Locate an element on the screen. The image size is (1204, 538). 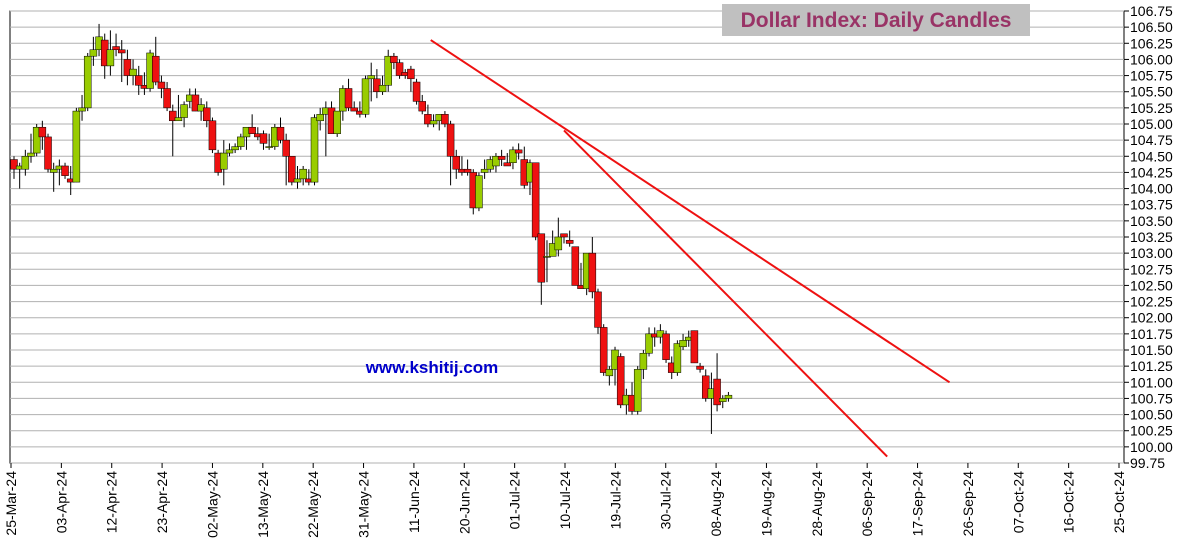
y-tick-label: 100.00 is located at coordinates (1151, 447).